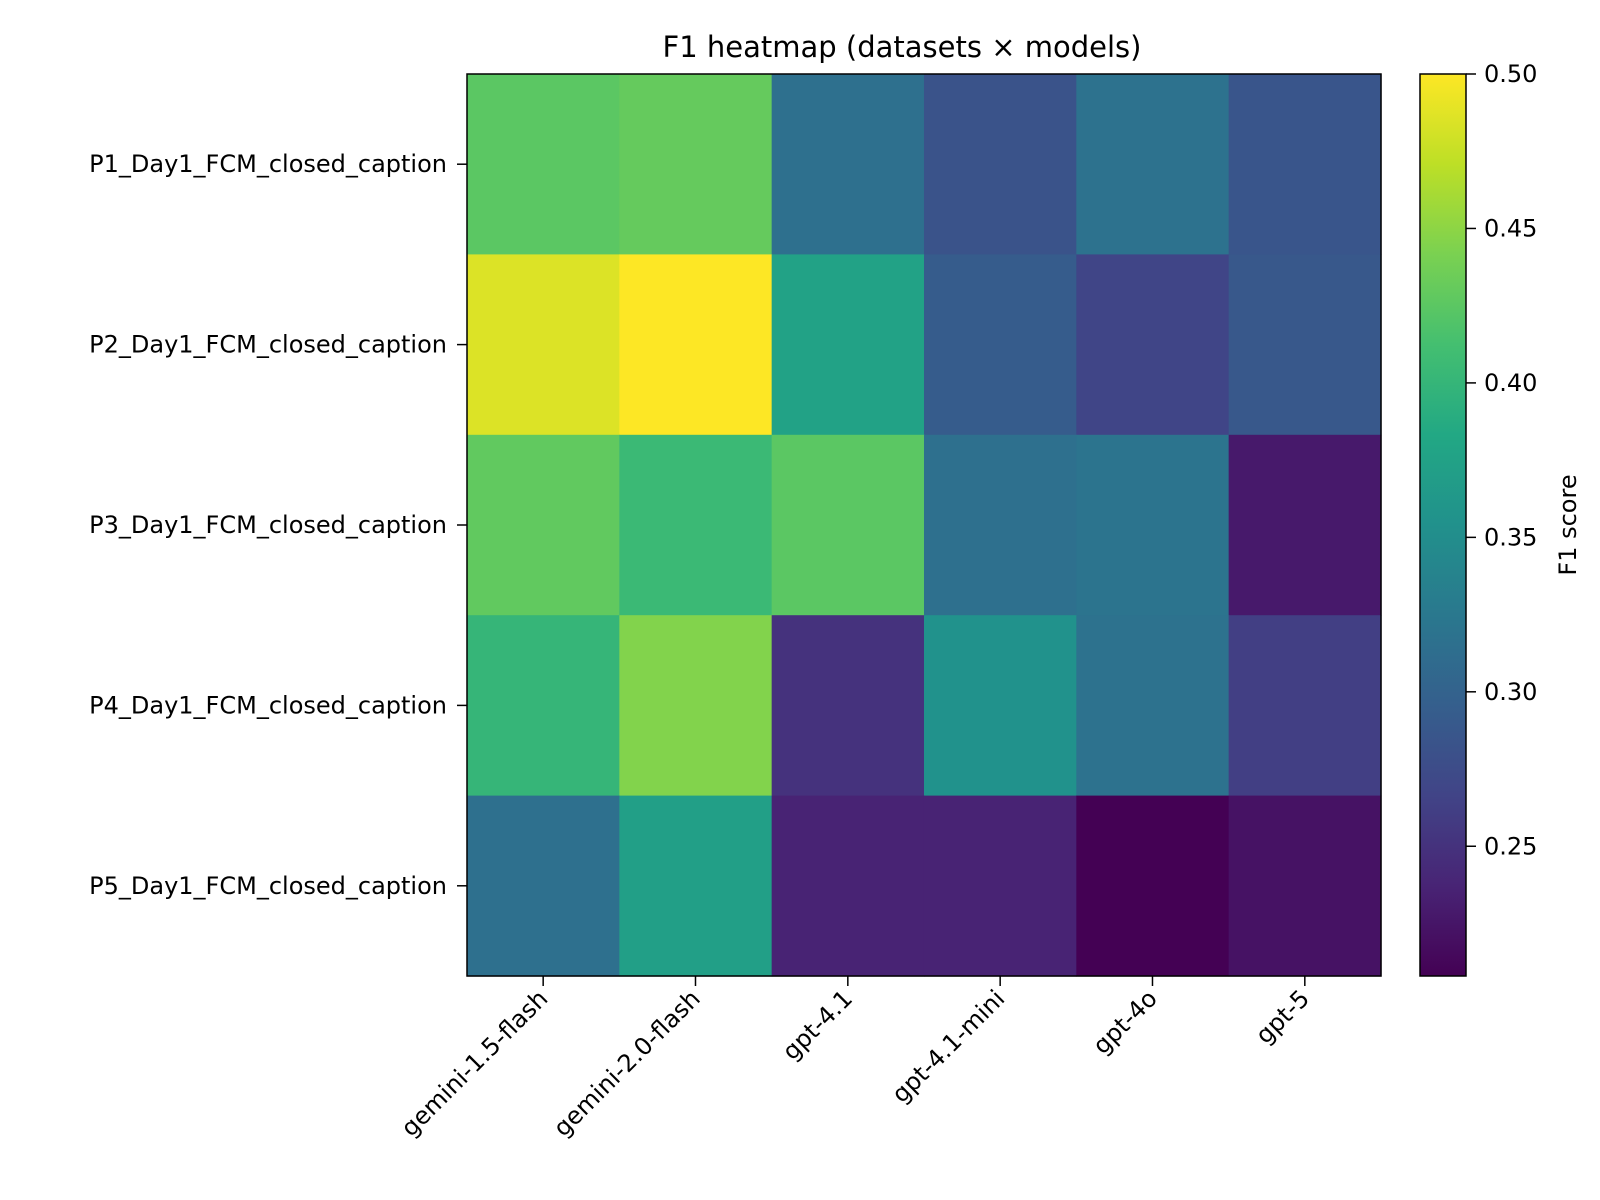 The height and width of the screenshot is (1200, 1600). What do you see at coordinates (1305, 886) in the screenshot?
I see `heatmap-cell-r5-c6` at bounding box center [1305, 886].